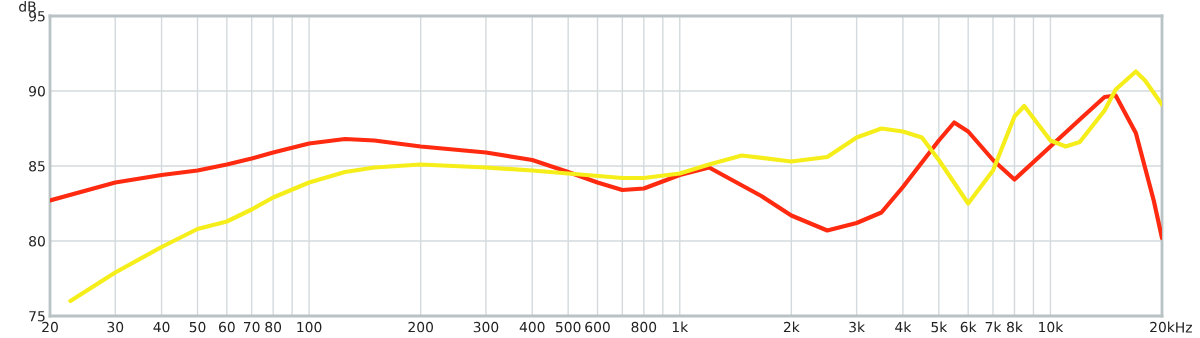  Describe the element at coordinates (597, 327) in the screenshot. I see `x-tick-label: 600` at that location.